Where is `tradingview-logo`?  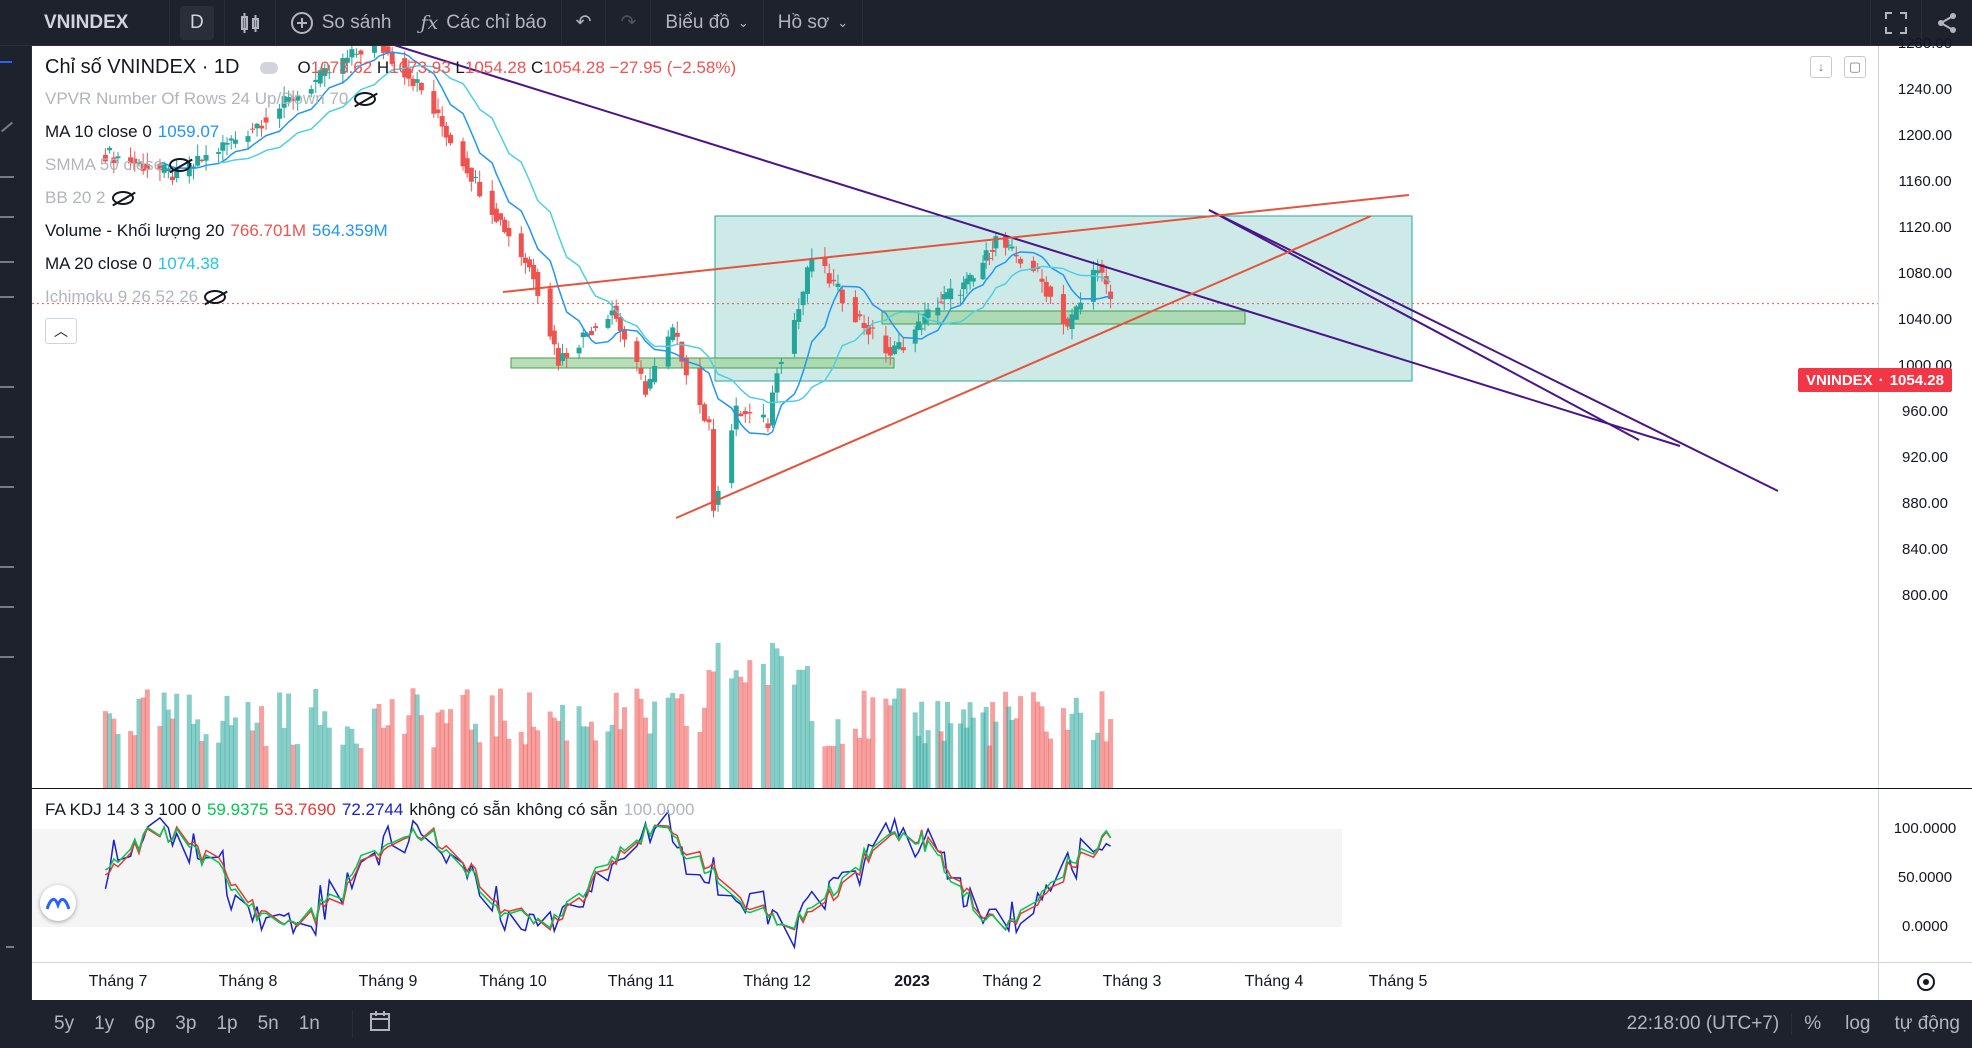
tradingview-logo is located at coordinates (58, 903).